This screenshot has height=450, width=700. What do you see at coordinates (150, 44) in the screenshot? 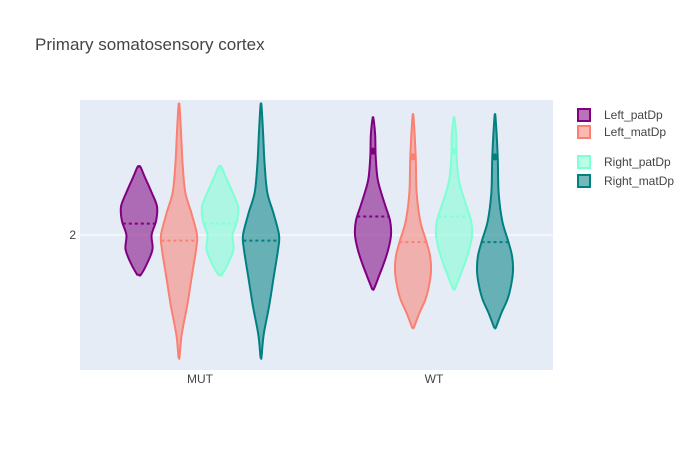
I see `chart-title: Primary somatosensory cortex` at bounding box center [150, 44].